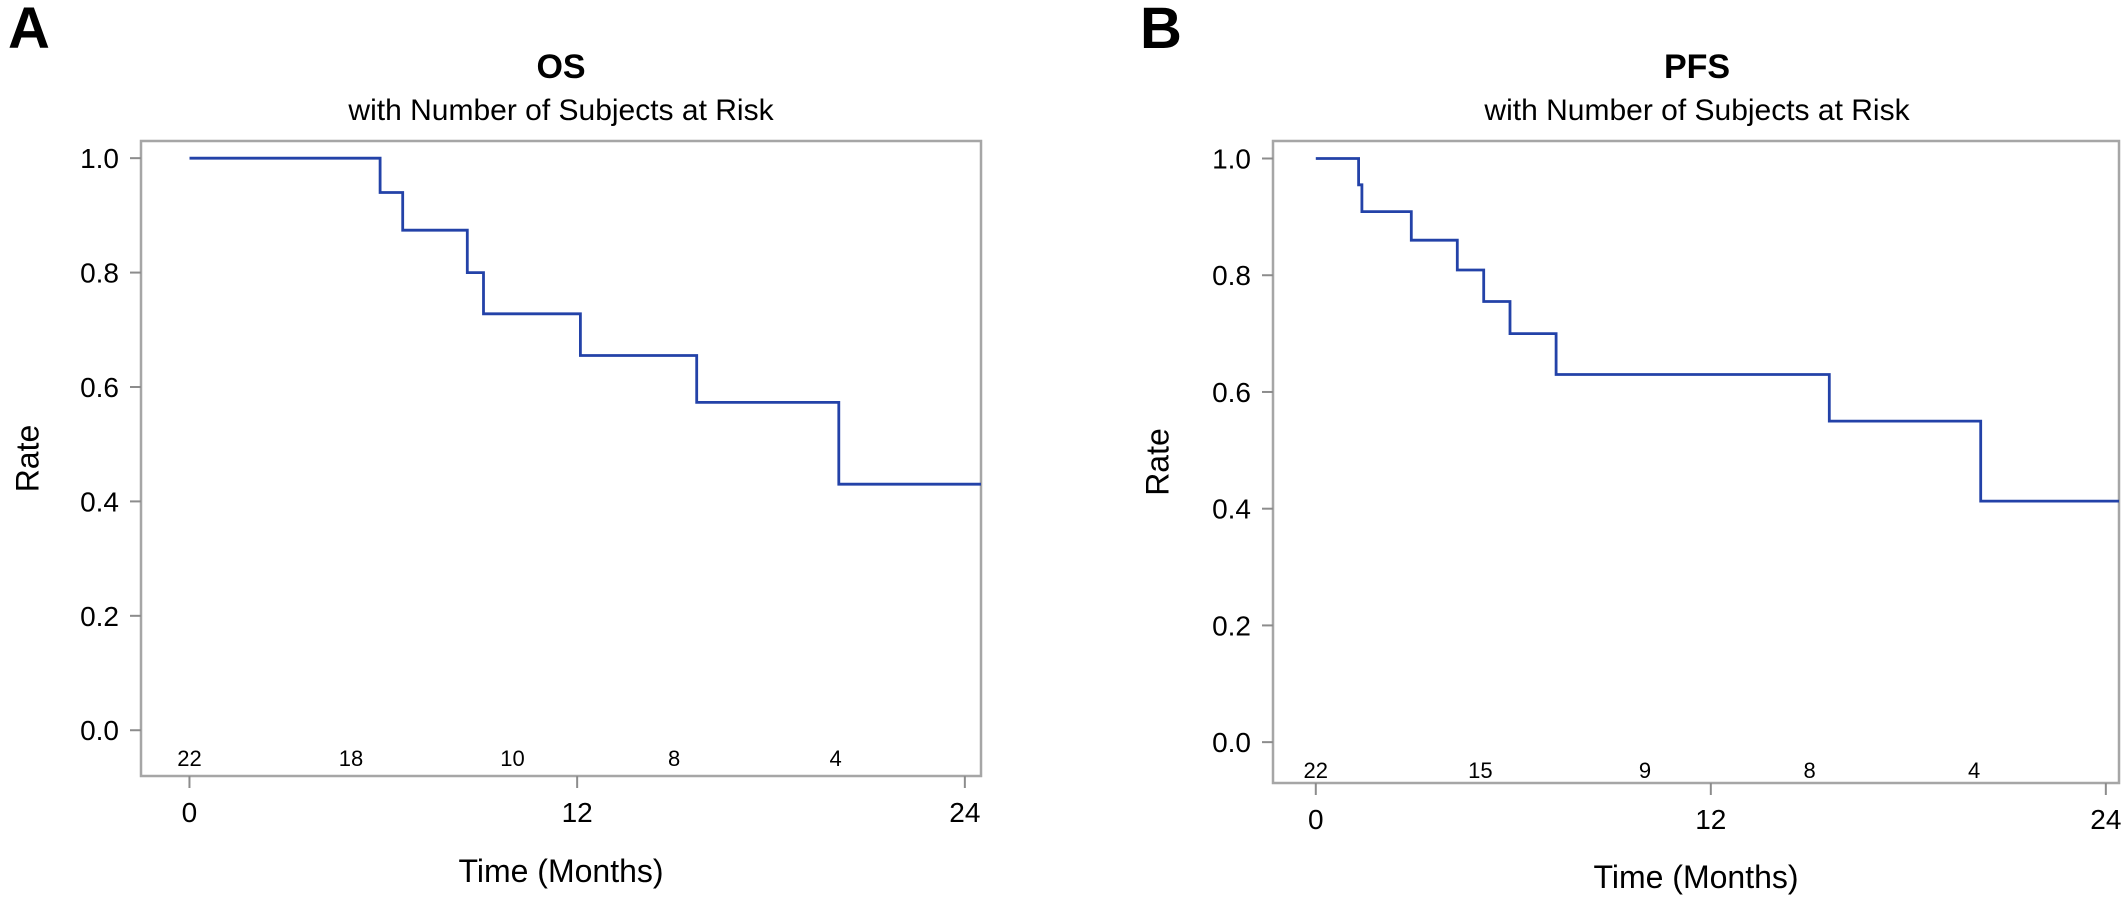  Describe the element at coordinates (29, 30) in the screenshot. I see `panel-letter: A` at that location.